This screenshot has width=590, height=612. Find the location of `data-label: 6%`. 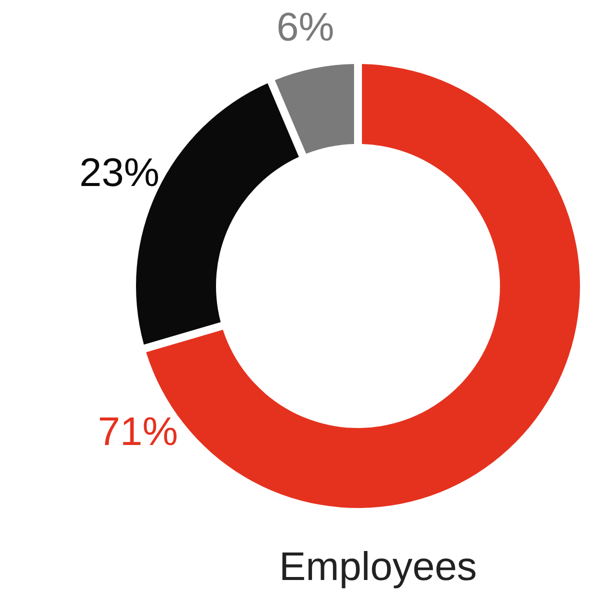

data-label: 6% is located at coordinates (305, 27).